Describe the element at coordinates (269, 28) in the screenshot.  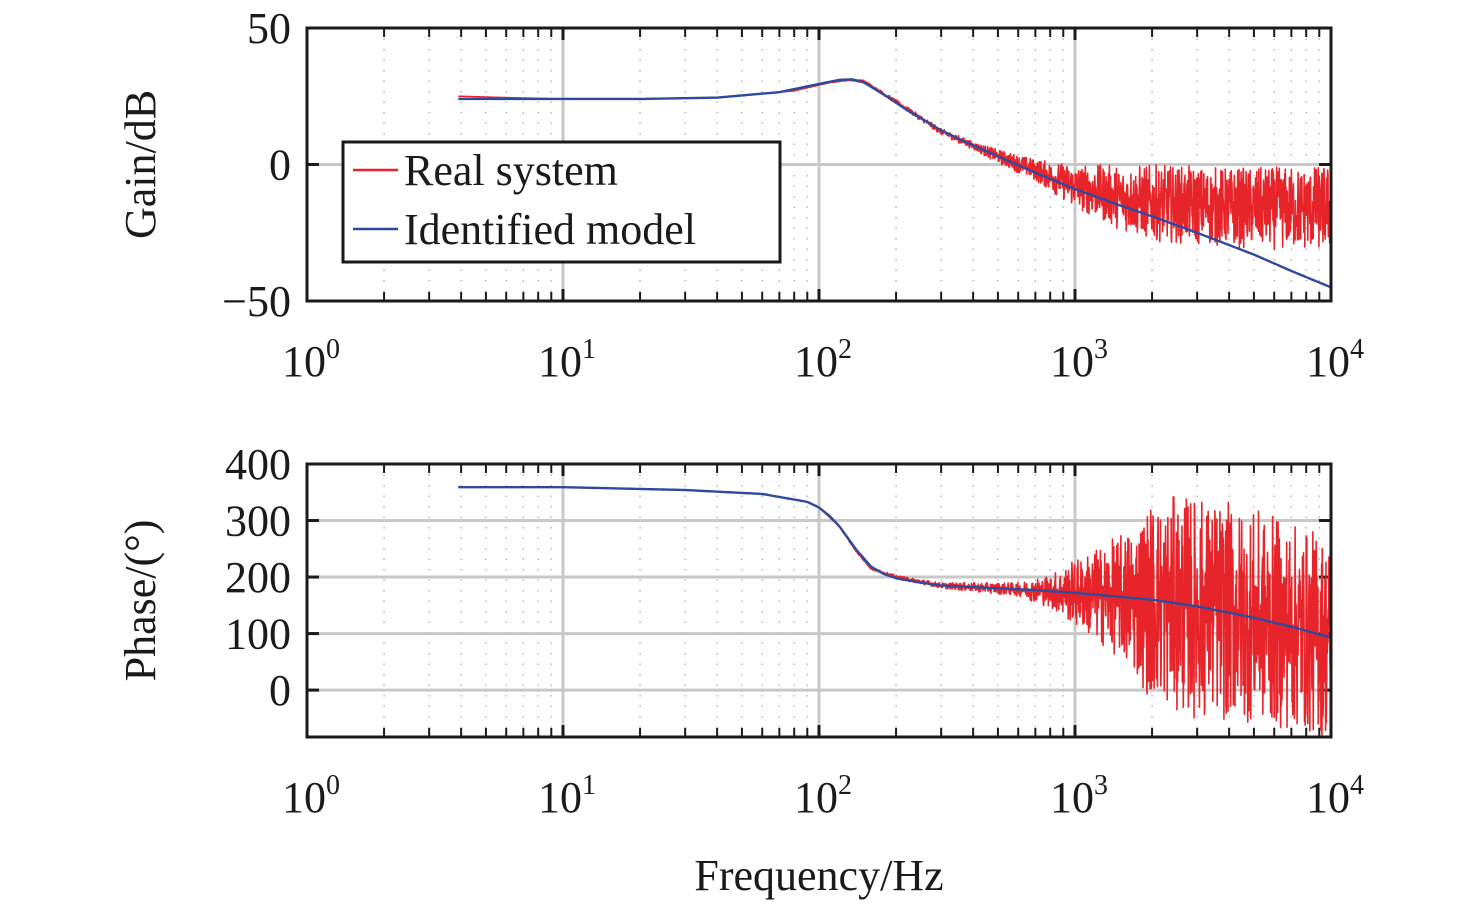
I see `y-tick-label: 50` at that location.